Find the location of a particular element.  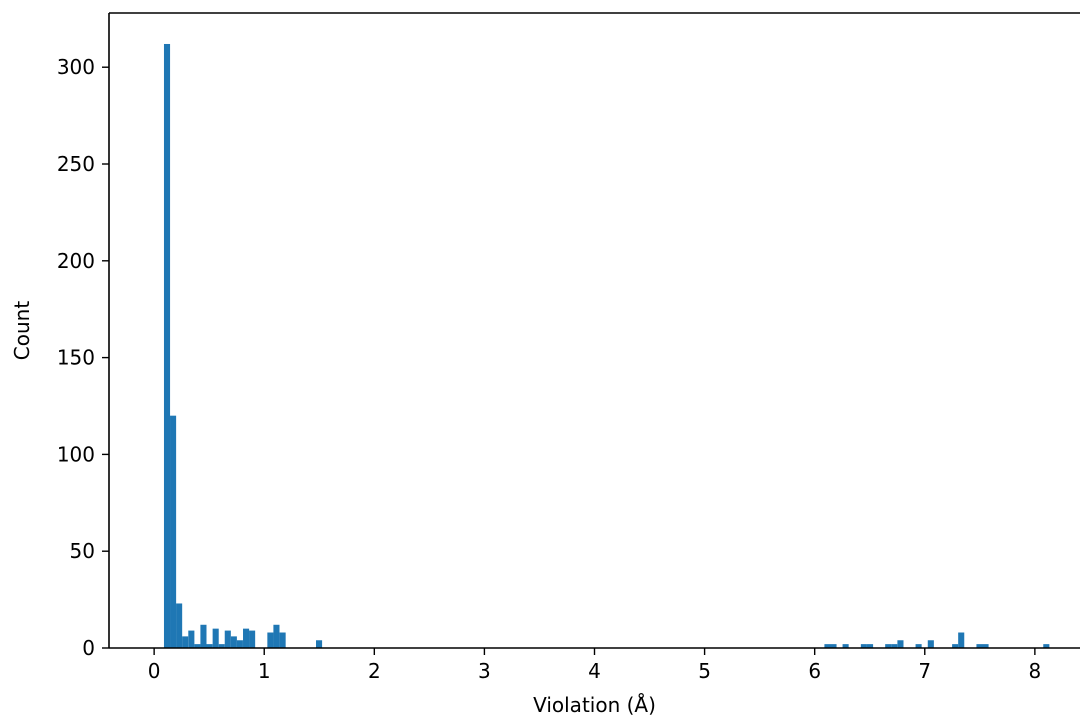

y-tick-label: 200 is located at coordinates (76, 261).